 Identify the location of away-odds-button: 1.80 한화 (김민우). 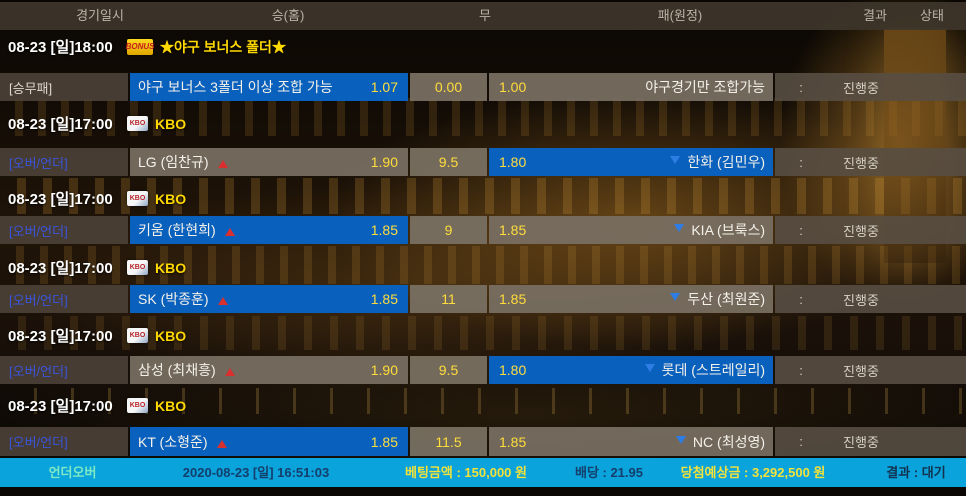
(631, 162).